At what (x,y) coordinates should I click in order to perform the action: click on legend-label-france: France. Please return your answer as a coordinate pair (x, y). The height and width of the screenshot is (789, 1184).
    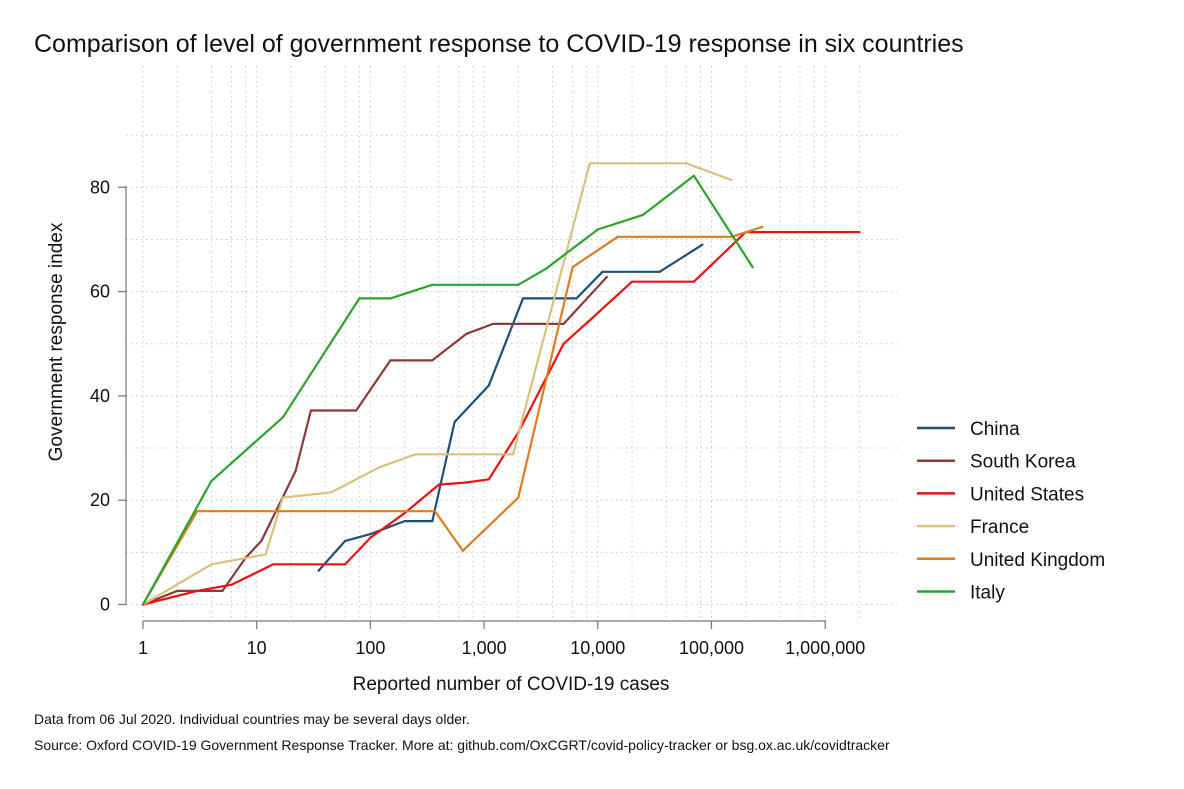
    Looking at the image, I should click on (999, 527).